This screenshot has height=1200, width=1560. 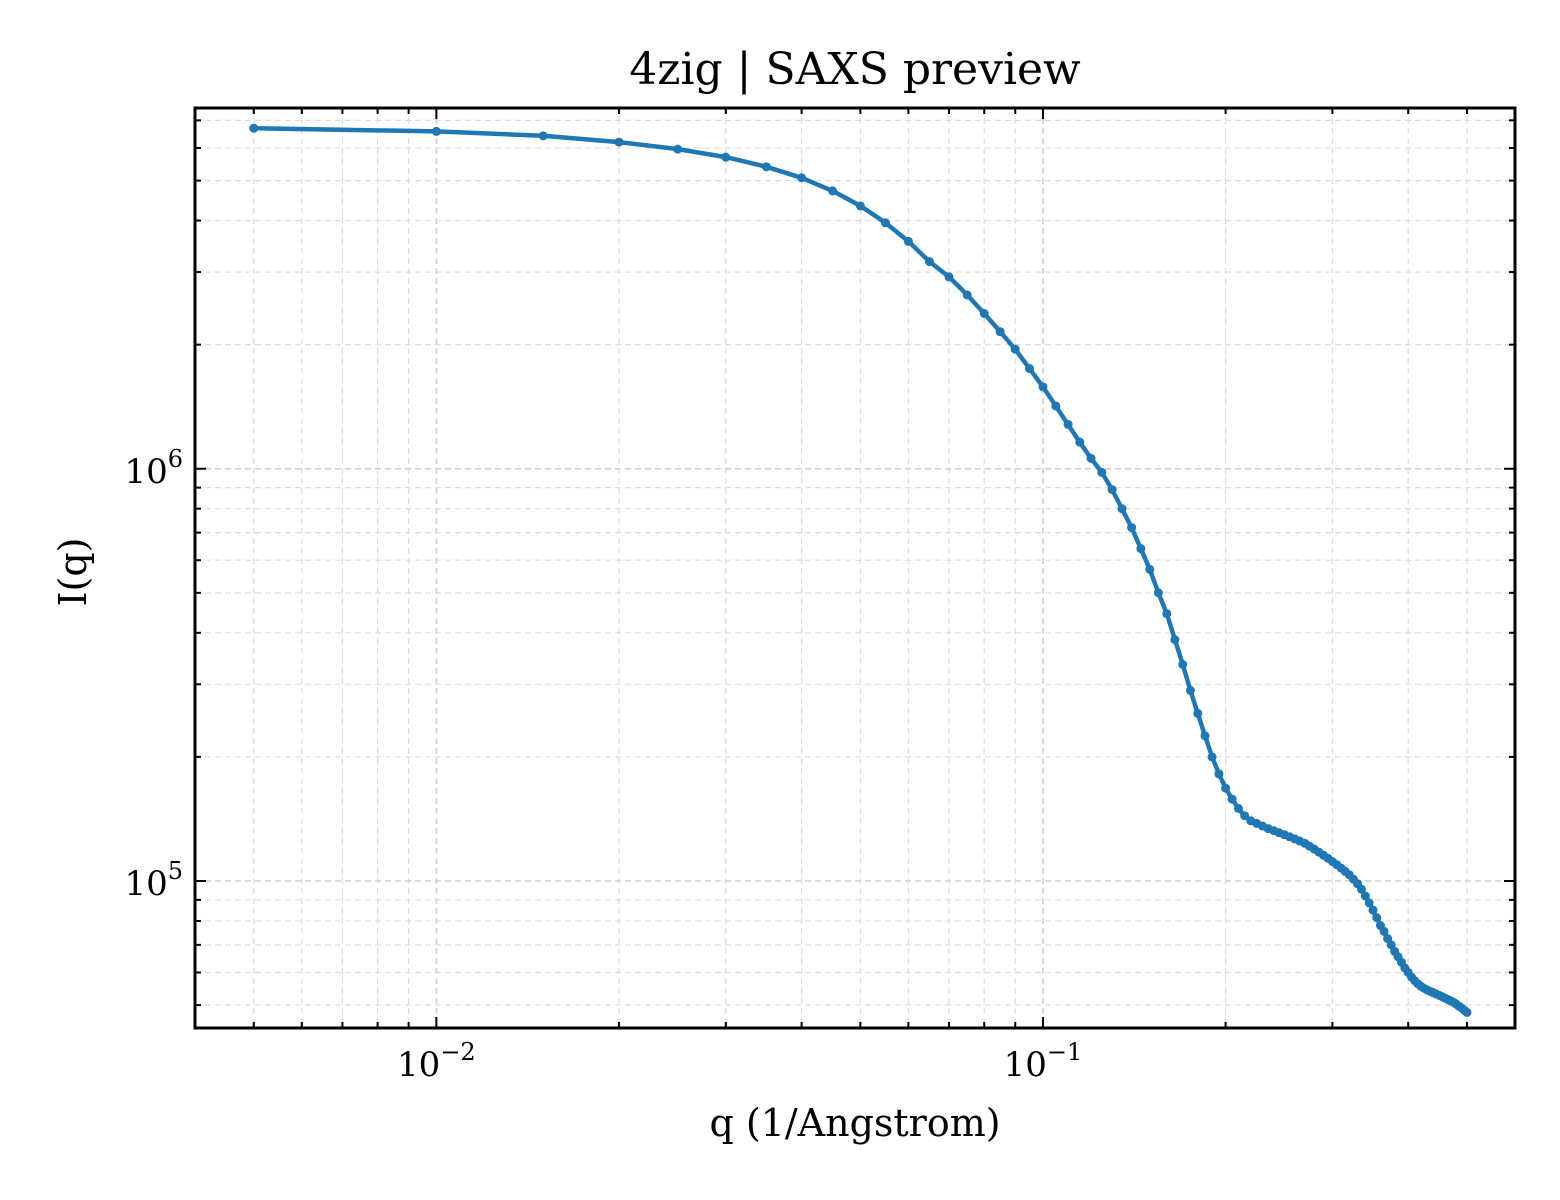 What do you see at coordinates (436, 1061) in the screenshot?
I see `x-tick-label: 10⁻²` at bounding box center [436, 1061].